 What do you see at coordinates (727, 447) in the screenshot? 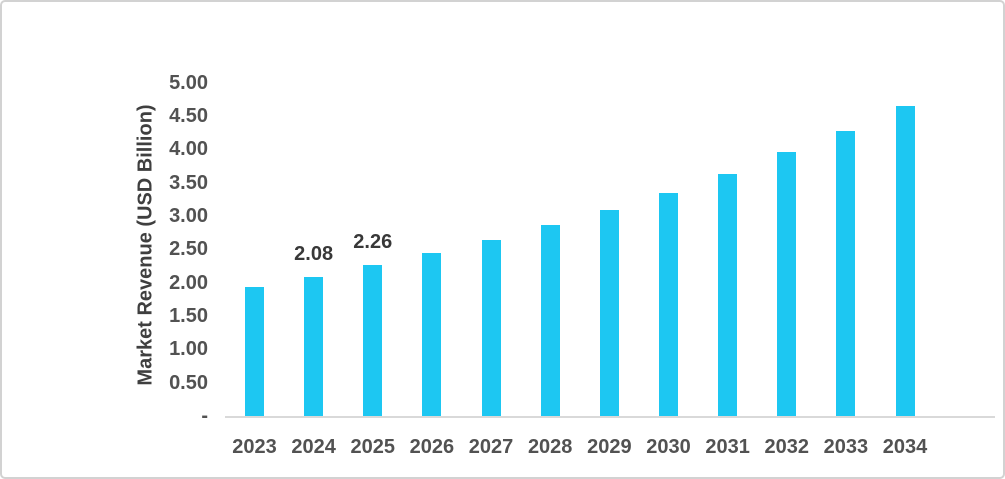
I see `x-tick-label-2031: 2031` at bounding box center [727, 447].